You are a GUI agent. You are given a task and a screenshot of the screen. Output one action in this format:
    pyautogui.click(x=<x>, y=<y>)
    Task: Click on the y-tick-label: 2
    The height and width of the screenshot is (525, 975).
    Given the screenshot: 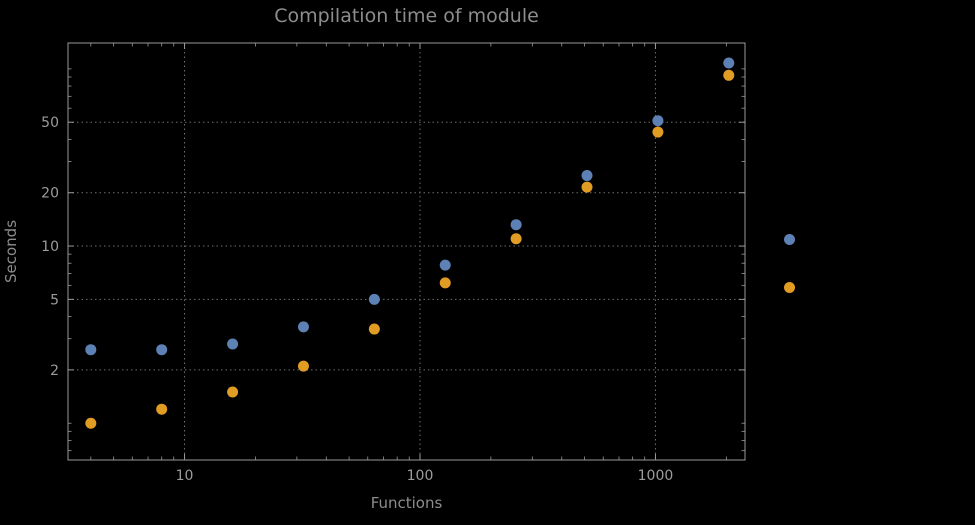 What is the action you would take?
    pyautogui.click(x=54, y=371)
    